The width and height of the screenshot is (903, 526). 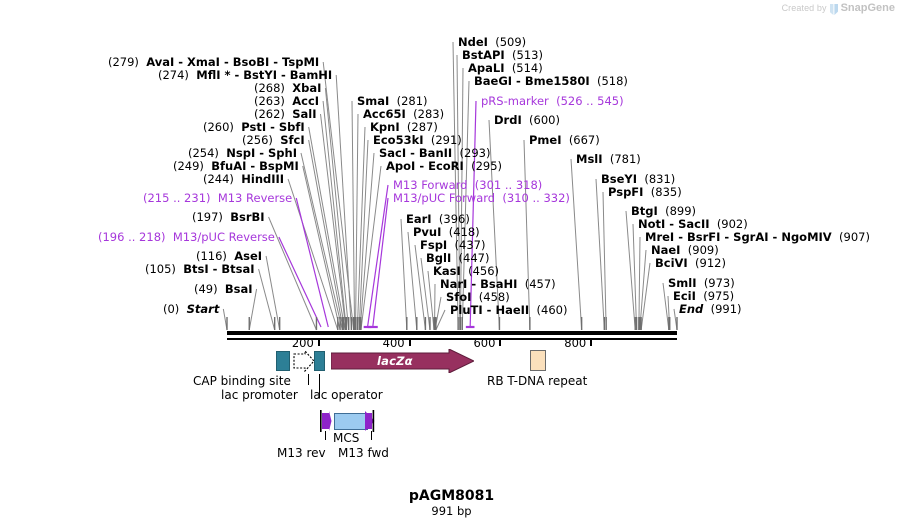 I want to click on label-name: Eco53kI, so click(x=398, y=140).